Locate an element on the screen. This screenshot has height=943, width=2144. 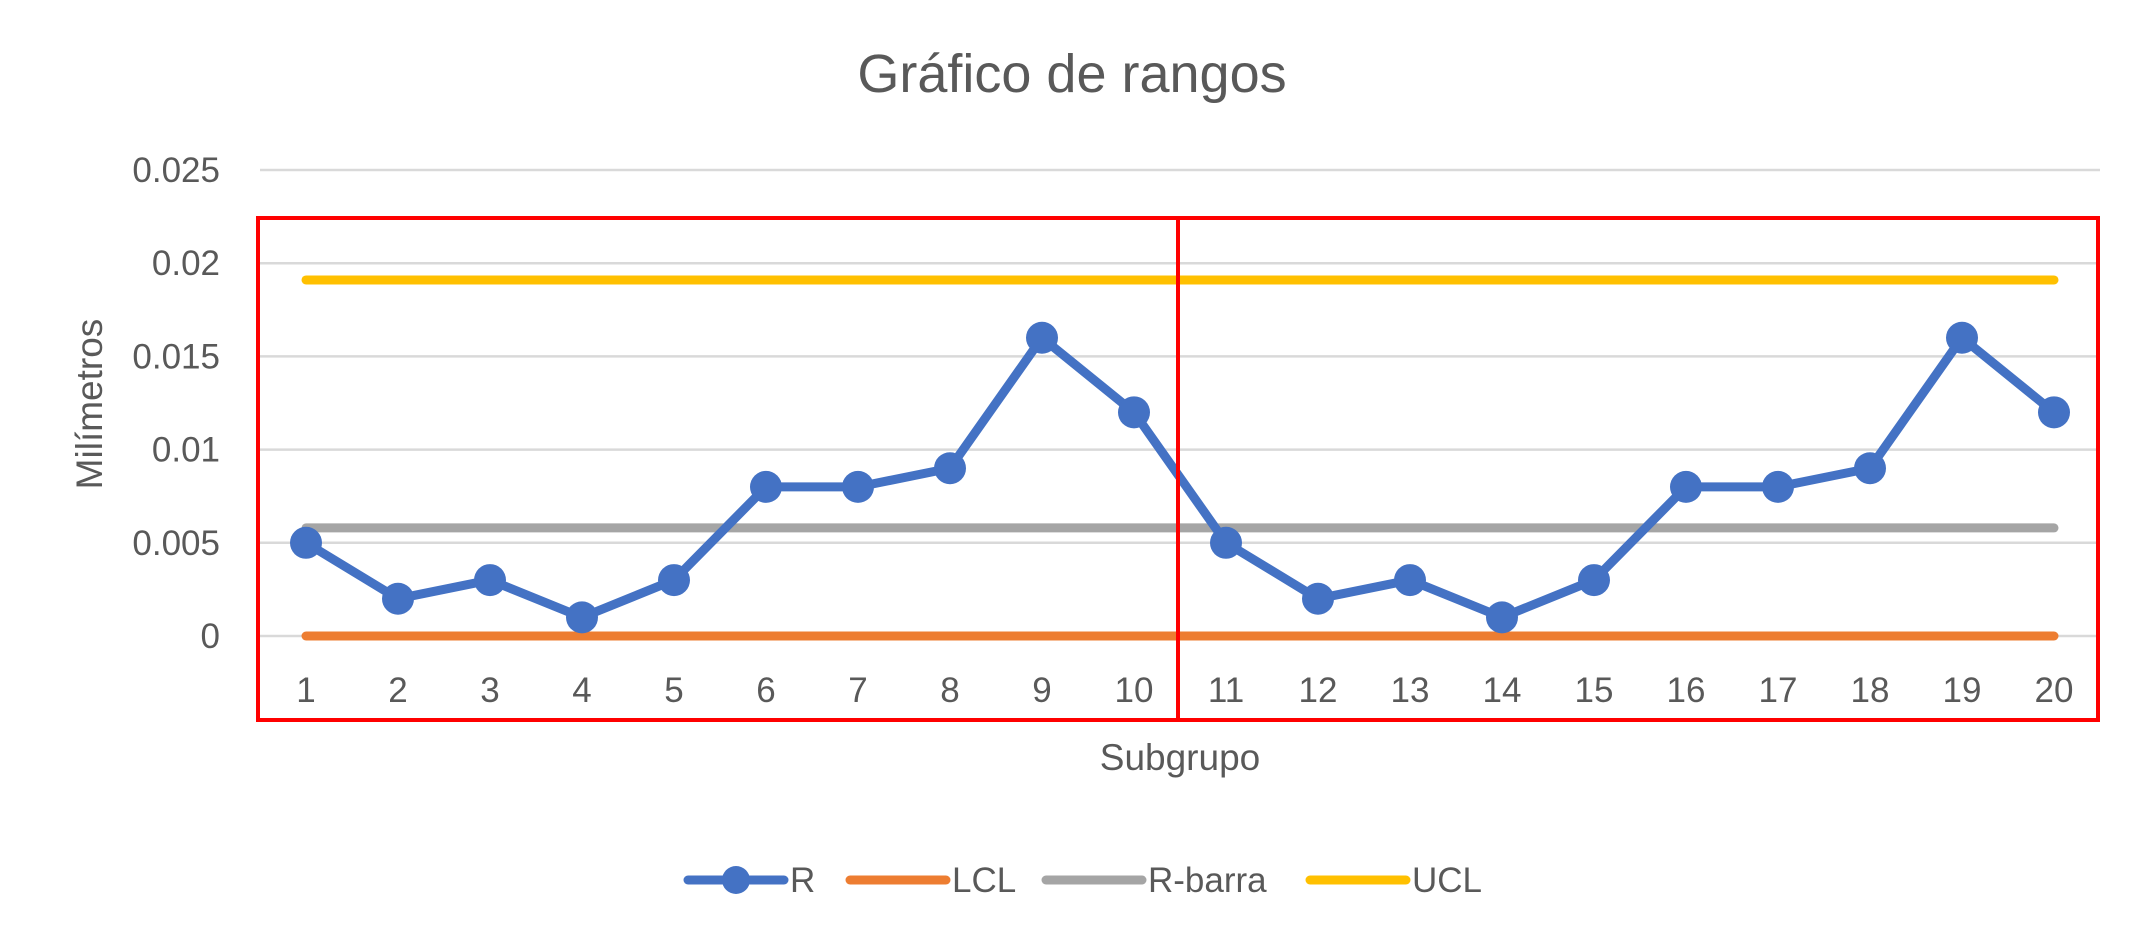
x-tick-label: 18 is located at coordinates (1870, 690).